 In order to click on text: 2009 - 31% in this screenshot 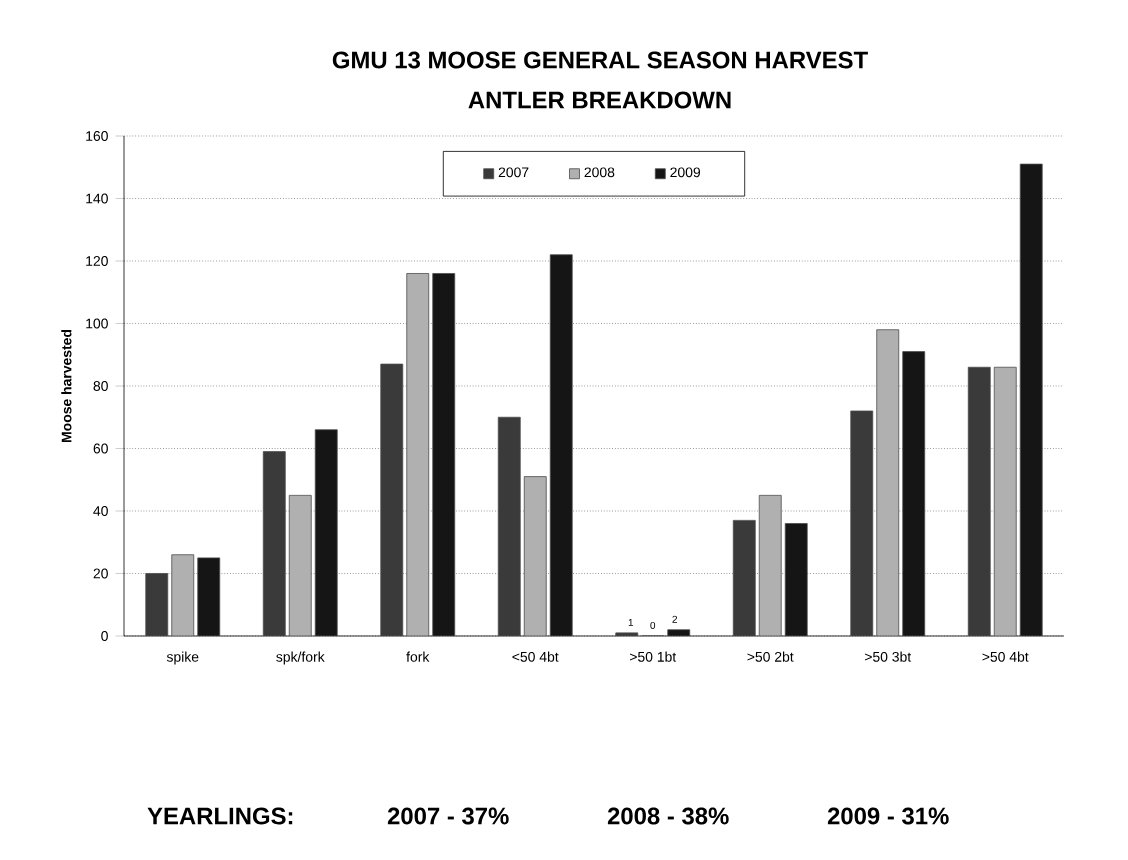, I will do `click(888, 816)`.